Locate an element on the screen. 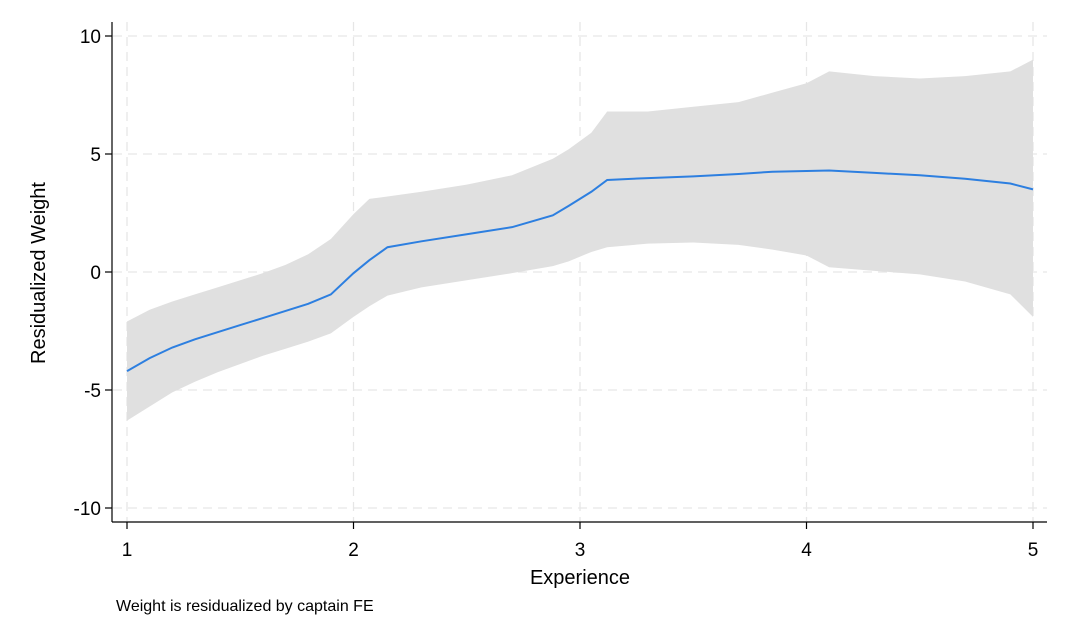 Image resolution: width=1071 pixels, height=642 pixels. x-tick-label: 3 is located at coordinates (580, 550).